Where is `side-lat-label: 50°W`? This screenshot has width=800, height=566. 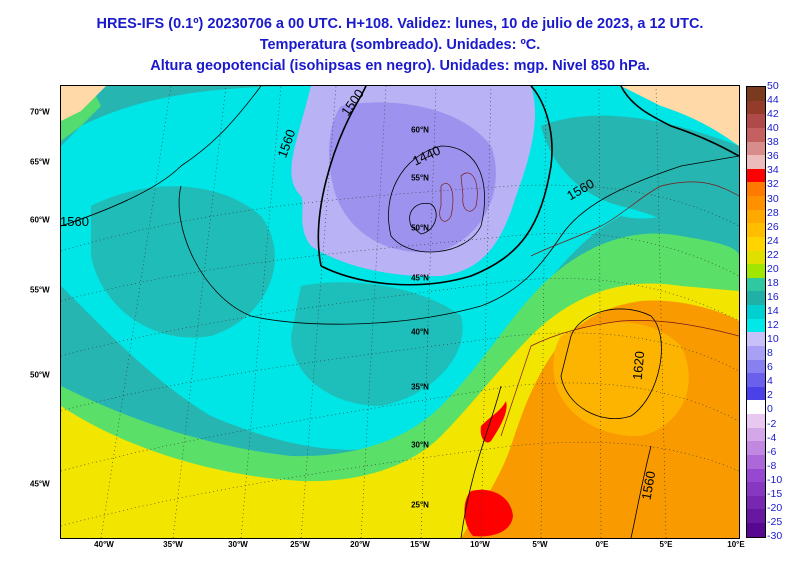 side-lat-label: 50°W is located at coordinates (40, 375).